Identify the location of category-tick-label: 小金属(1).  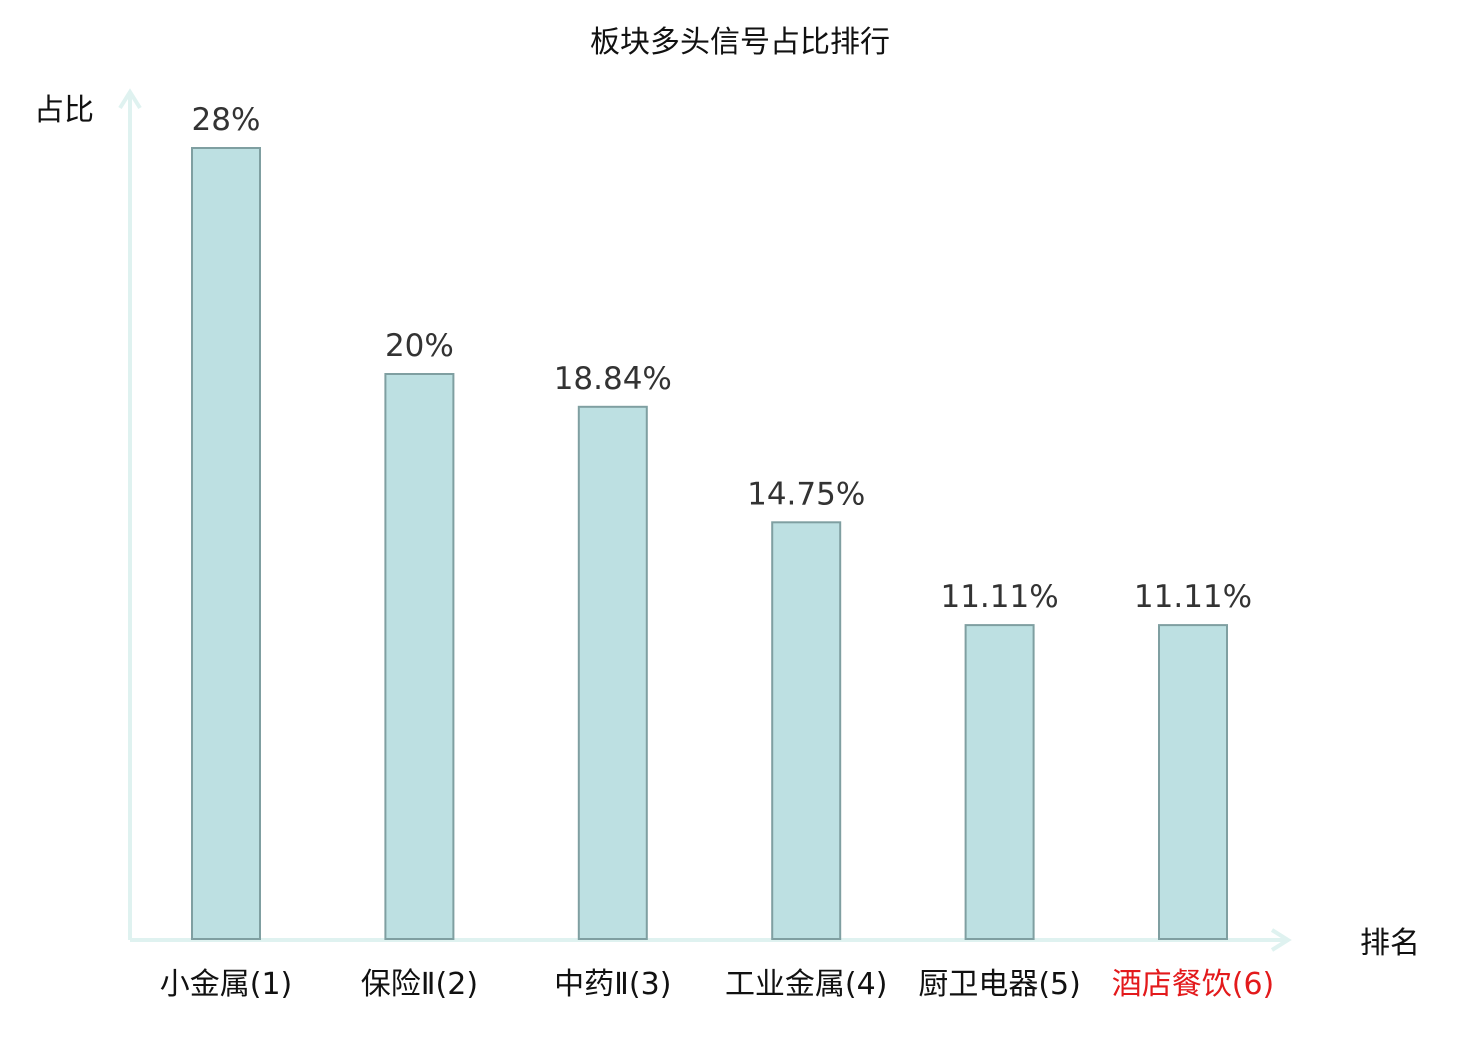
(226, 984).